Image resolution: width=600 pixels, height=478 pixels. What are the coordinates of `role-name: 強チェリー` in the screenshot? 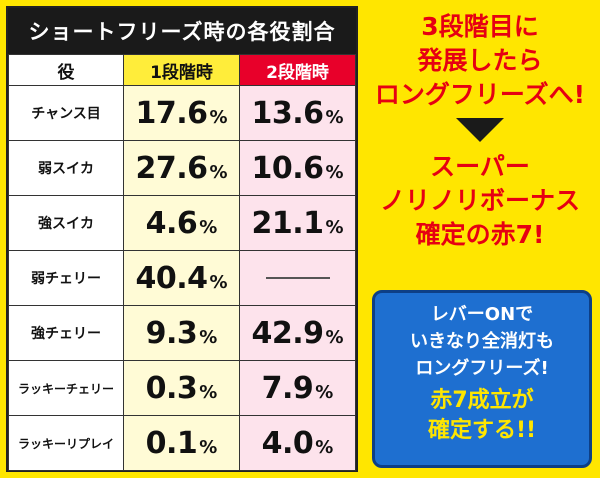 It's located at (66, 333).